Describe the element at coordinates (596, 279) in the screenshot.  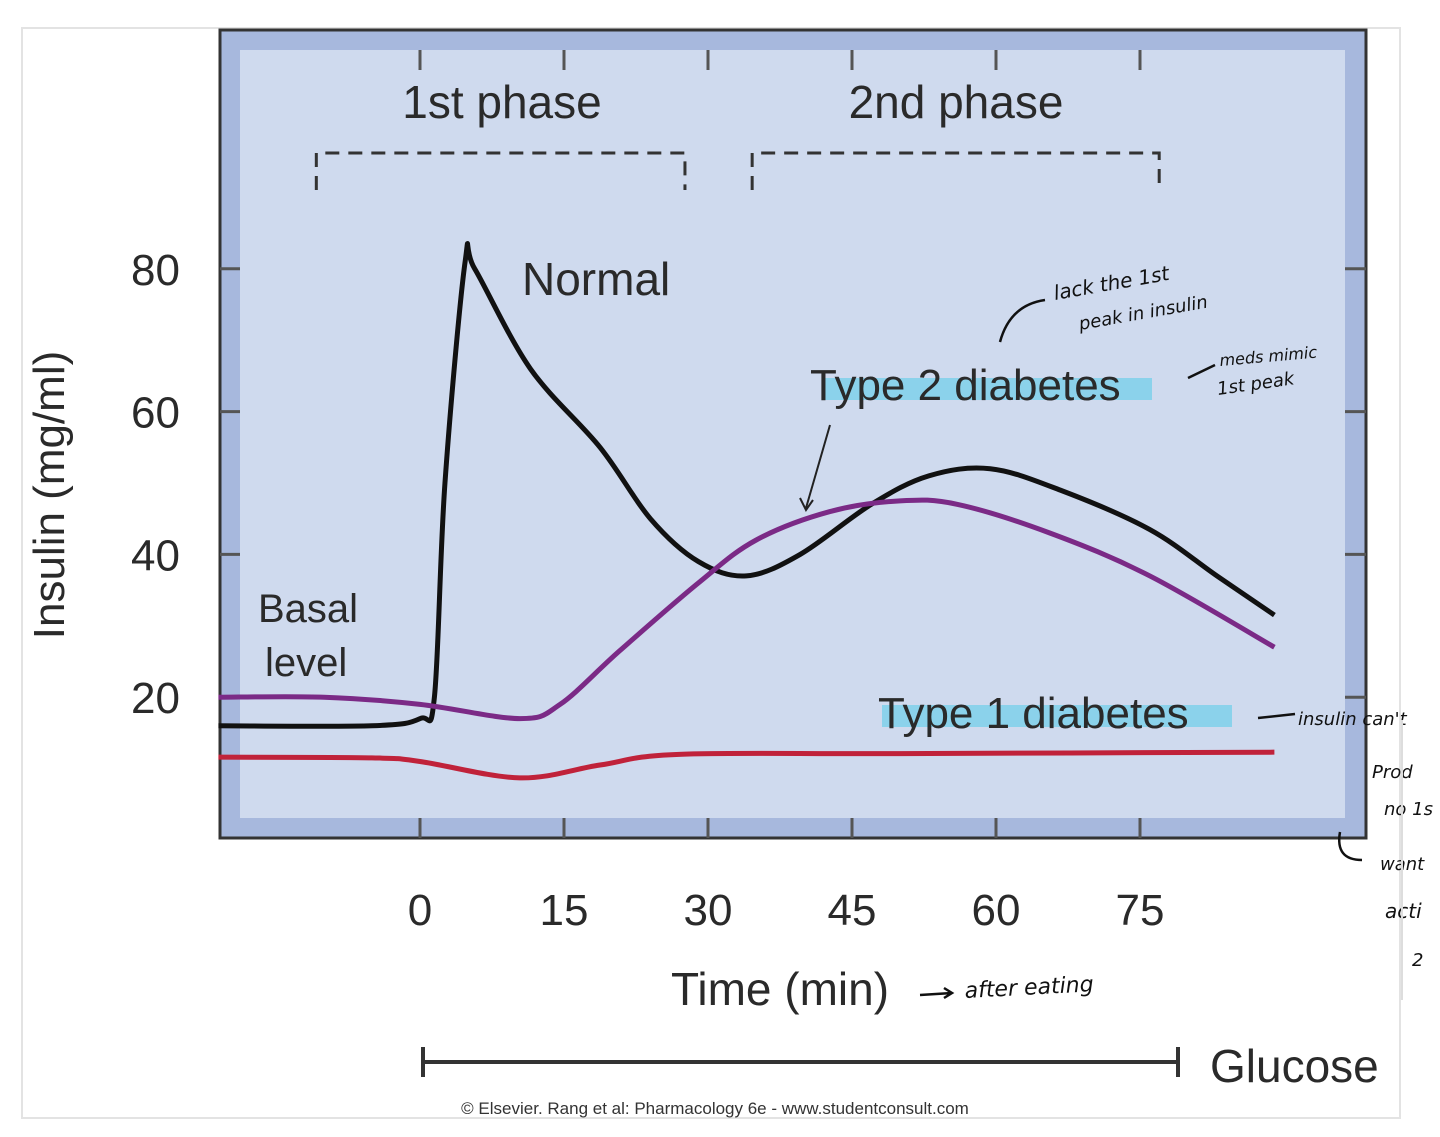
I see `normal-label: Normal` at that location.